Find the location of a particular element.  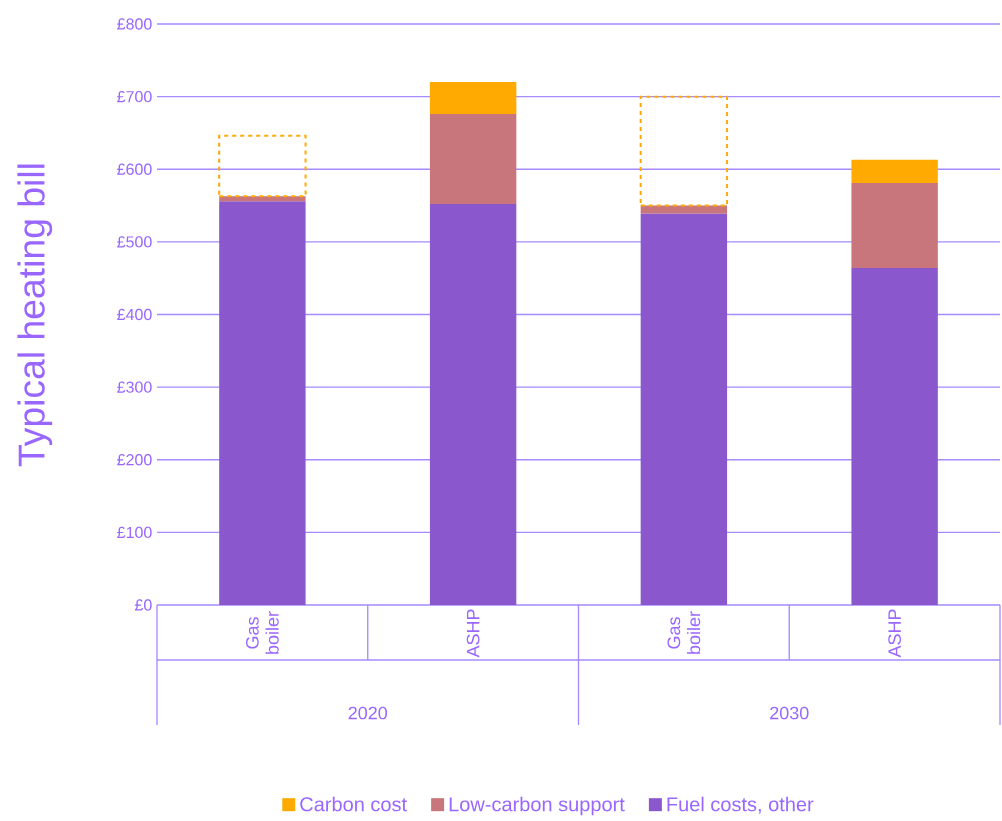

legend-label: Fuel costs, other is located at coordinates (740, 805).